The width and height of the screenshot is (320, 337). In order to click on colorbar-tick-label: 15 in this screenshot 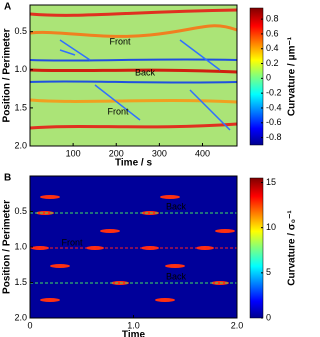, I will do `click(271, 182)`.